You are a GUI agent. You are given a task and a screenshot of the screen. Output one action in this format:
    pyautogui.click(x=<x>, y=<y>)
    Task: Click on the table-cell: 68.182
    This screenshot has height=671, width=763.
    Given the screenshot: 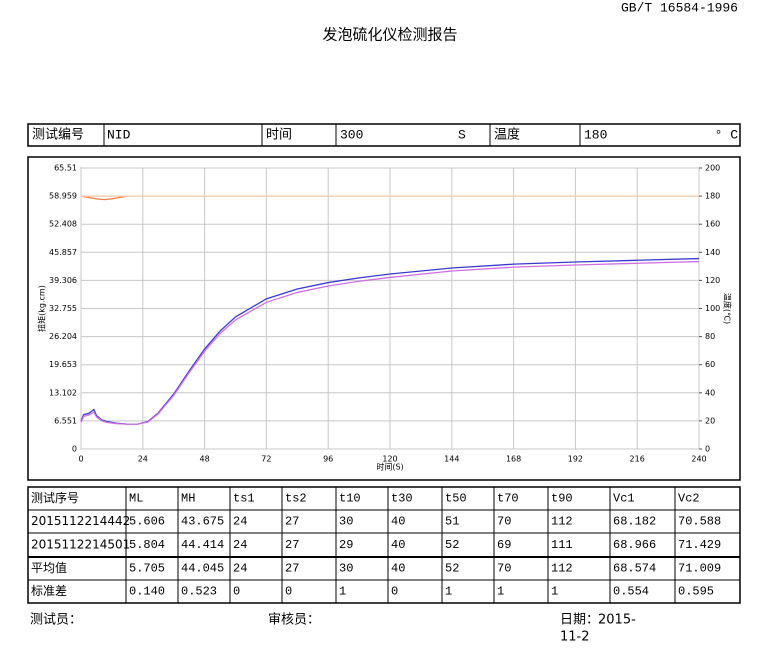 What is the action you would take?
    pyautogui.click(x=634, y=522)
    